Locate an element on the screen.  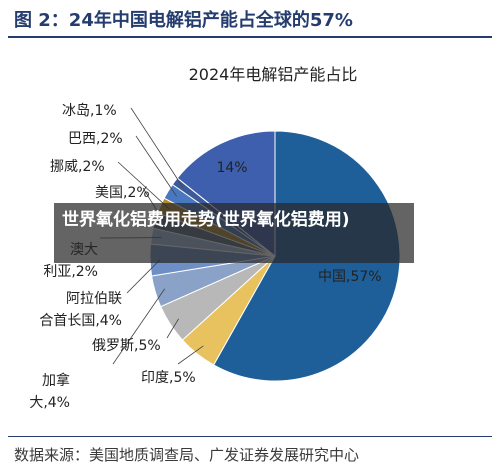
overlay-banner-text: 世界氧化铝费用走势(世界氧化铝费用) is located at coordinates (206, 220).